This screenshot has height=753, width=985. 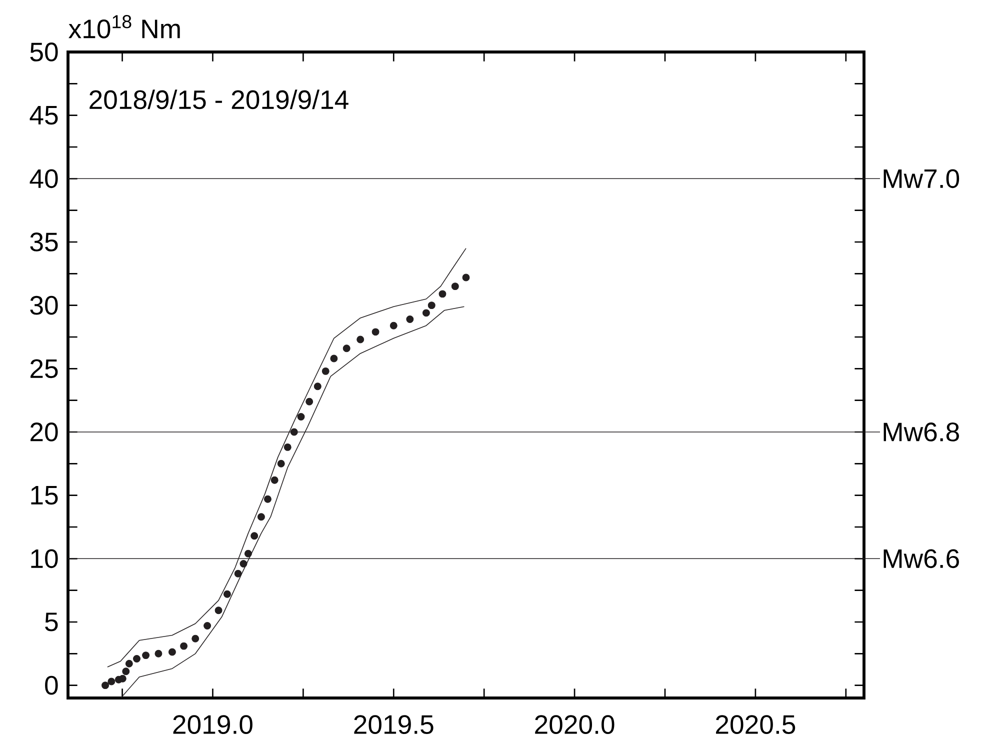 What do you see at coordinates (921, 558) in the screenshot?
I see `ref-line-label: Mw6.6` at bounding box center [921, 558].